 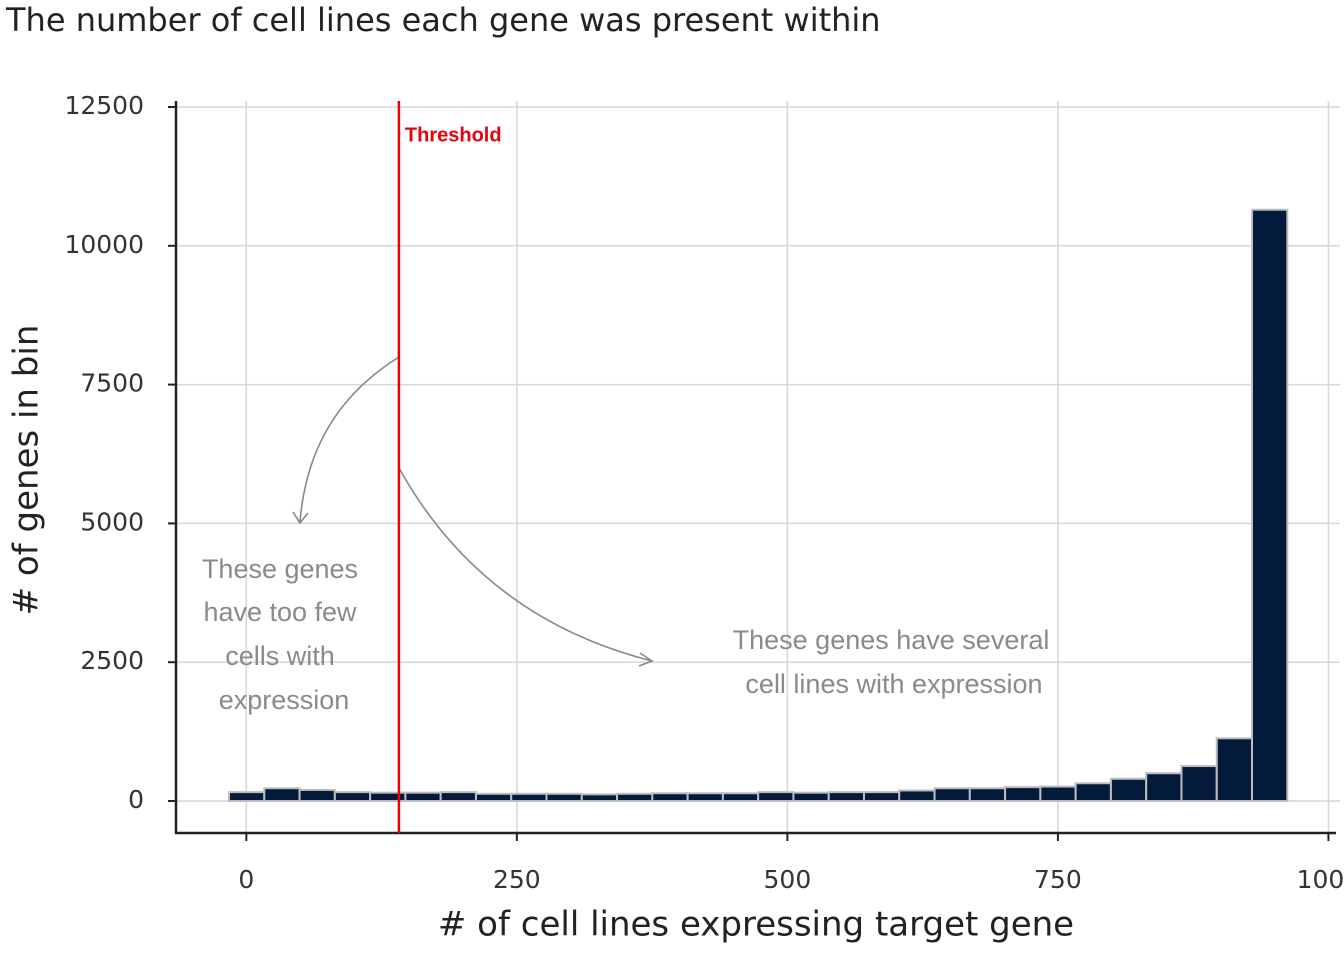 What do you see at coordinates (517, 879) in the screenshot?
I see `x-tick-label: 250` at bounding box center [517, 879].